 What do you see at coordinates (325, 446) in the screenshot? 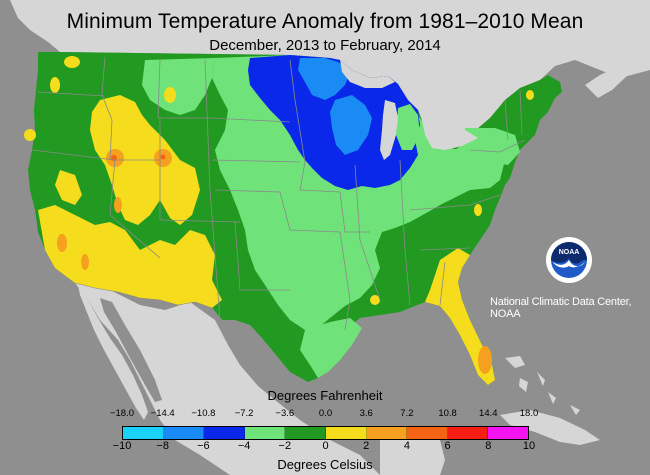
I see `tick-c-5: 0` at bounding box center [325, 446].